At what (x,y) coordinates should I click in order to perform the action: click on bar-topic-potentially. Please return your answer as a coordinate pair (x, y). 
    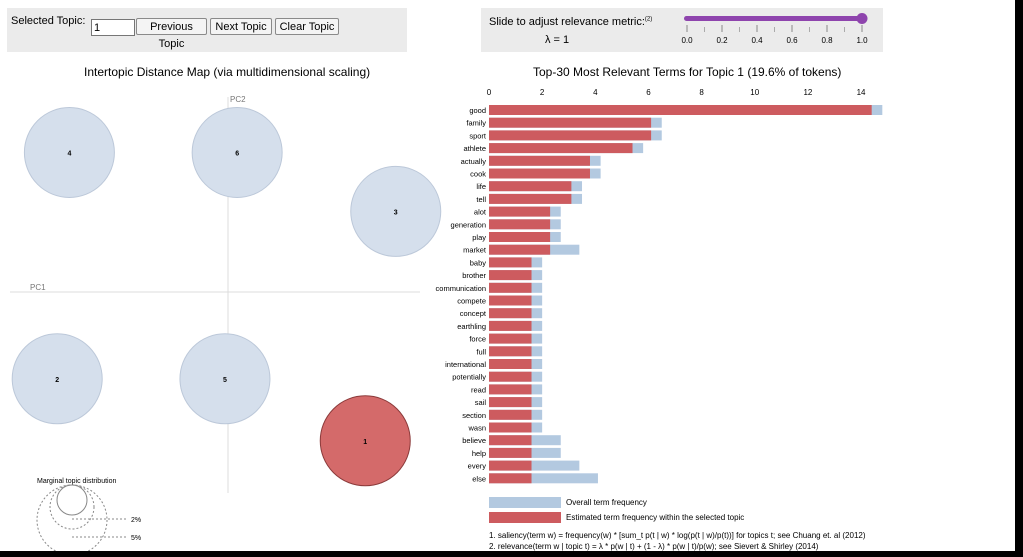
    Looking at the image, I should click on (510, 376).